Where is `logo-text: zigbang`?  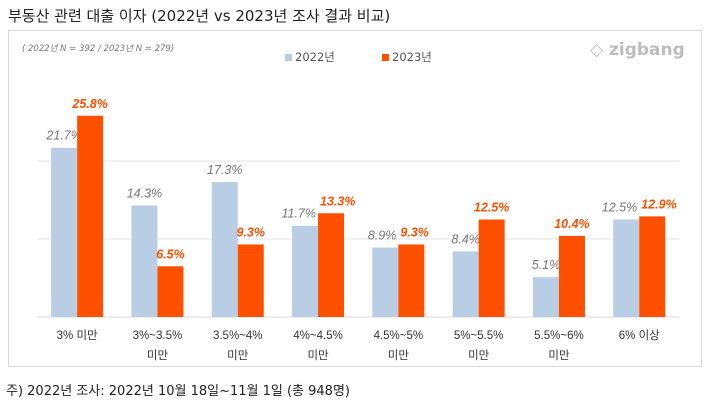
logo-text: zigbang is located at coordinates (647, 50).